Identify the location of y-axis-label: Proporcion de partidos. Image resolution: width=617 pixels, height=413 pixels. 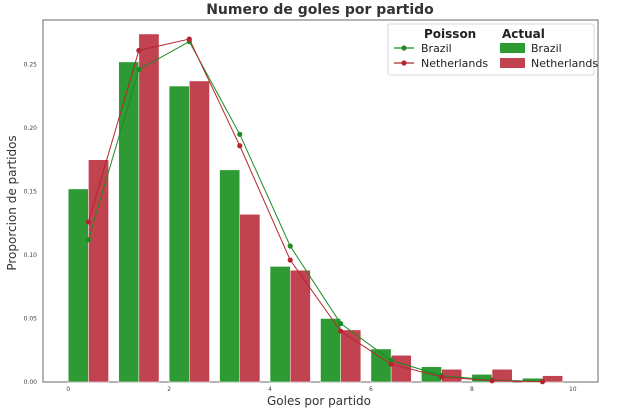
(12, 202).